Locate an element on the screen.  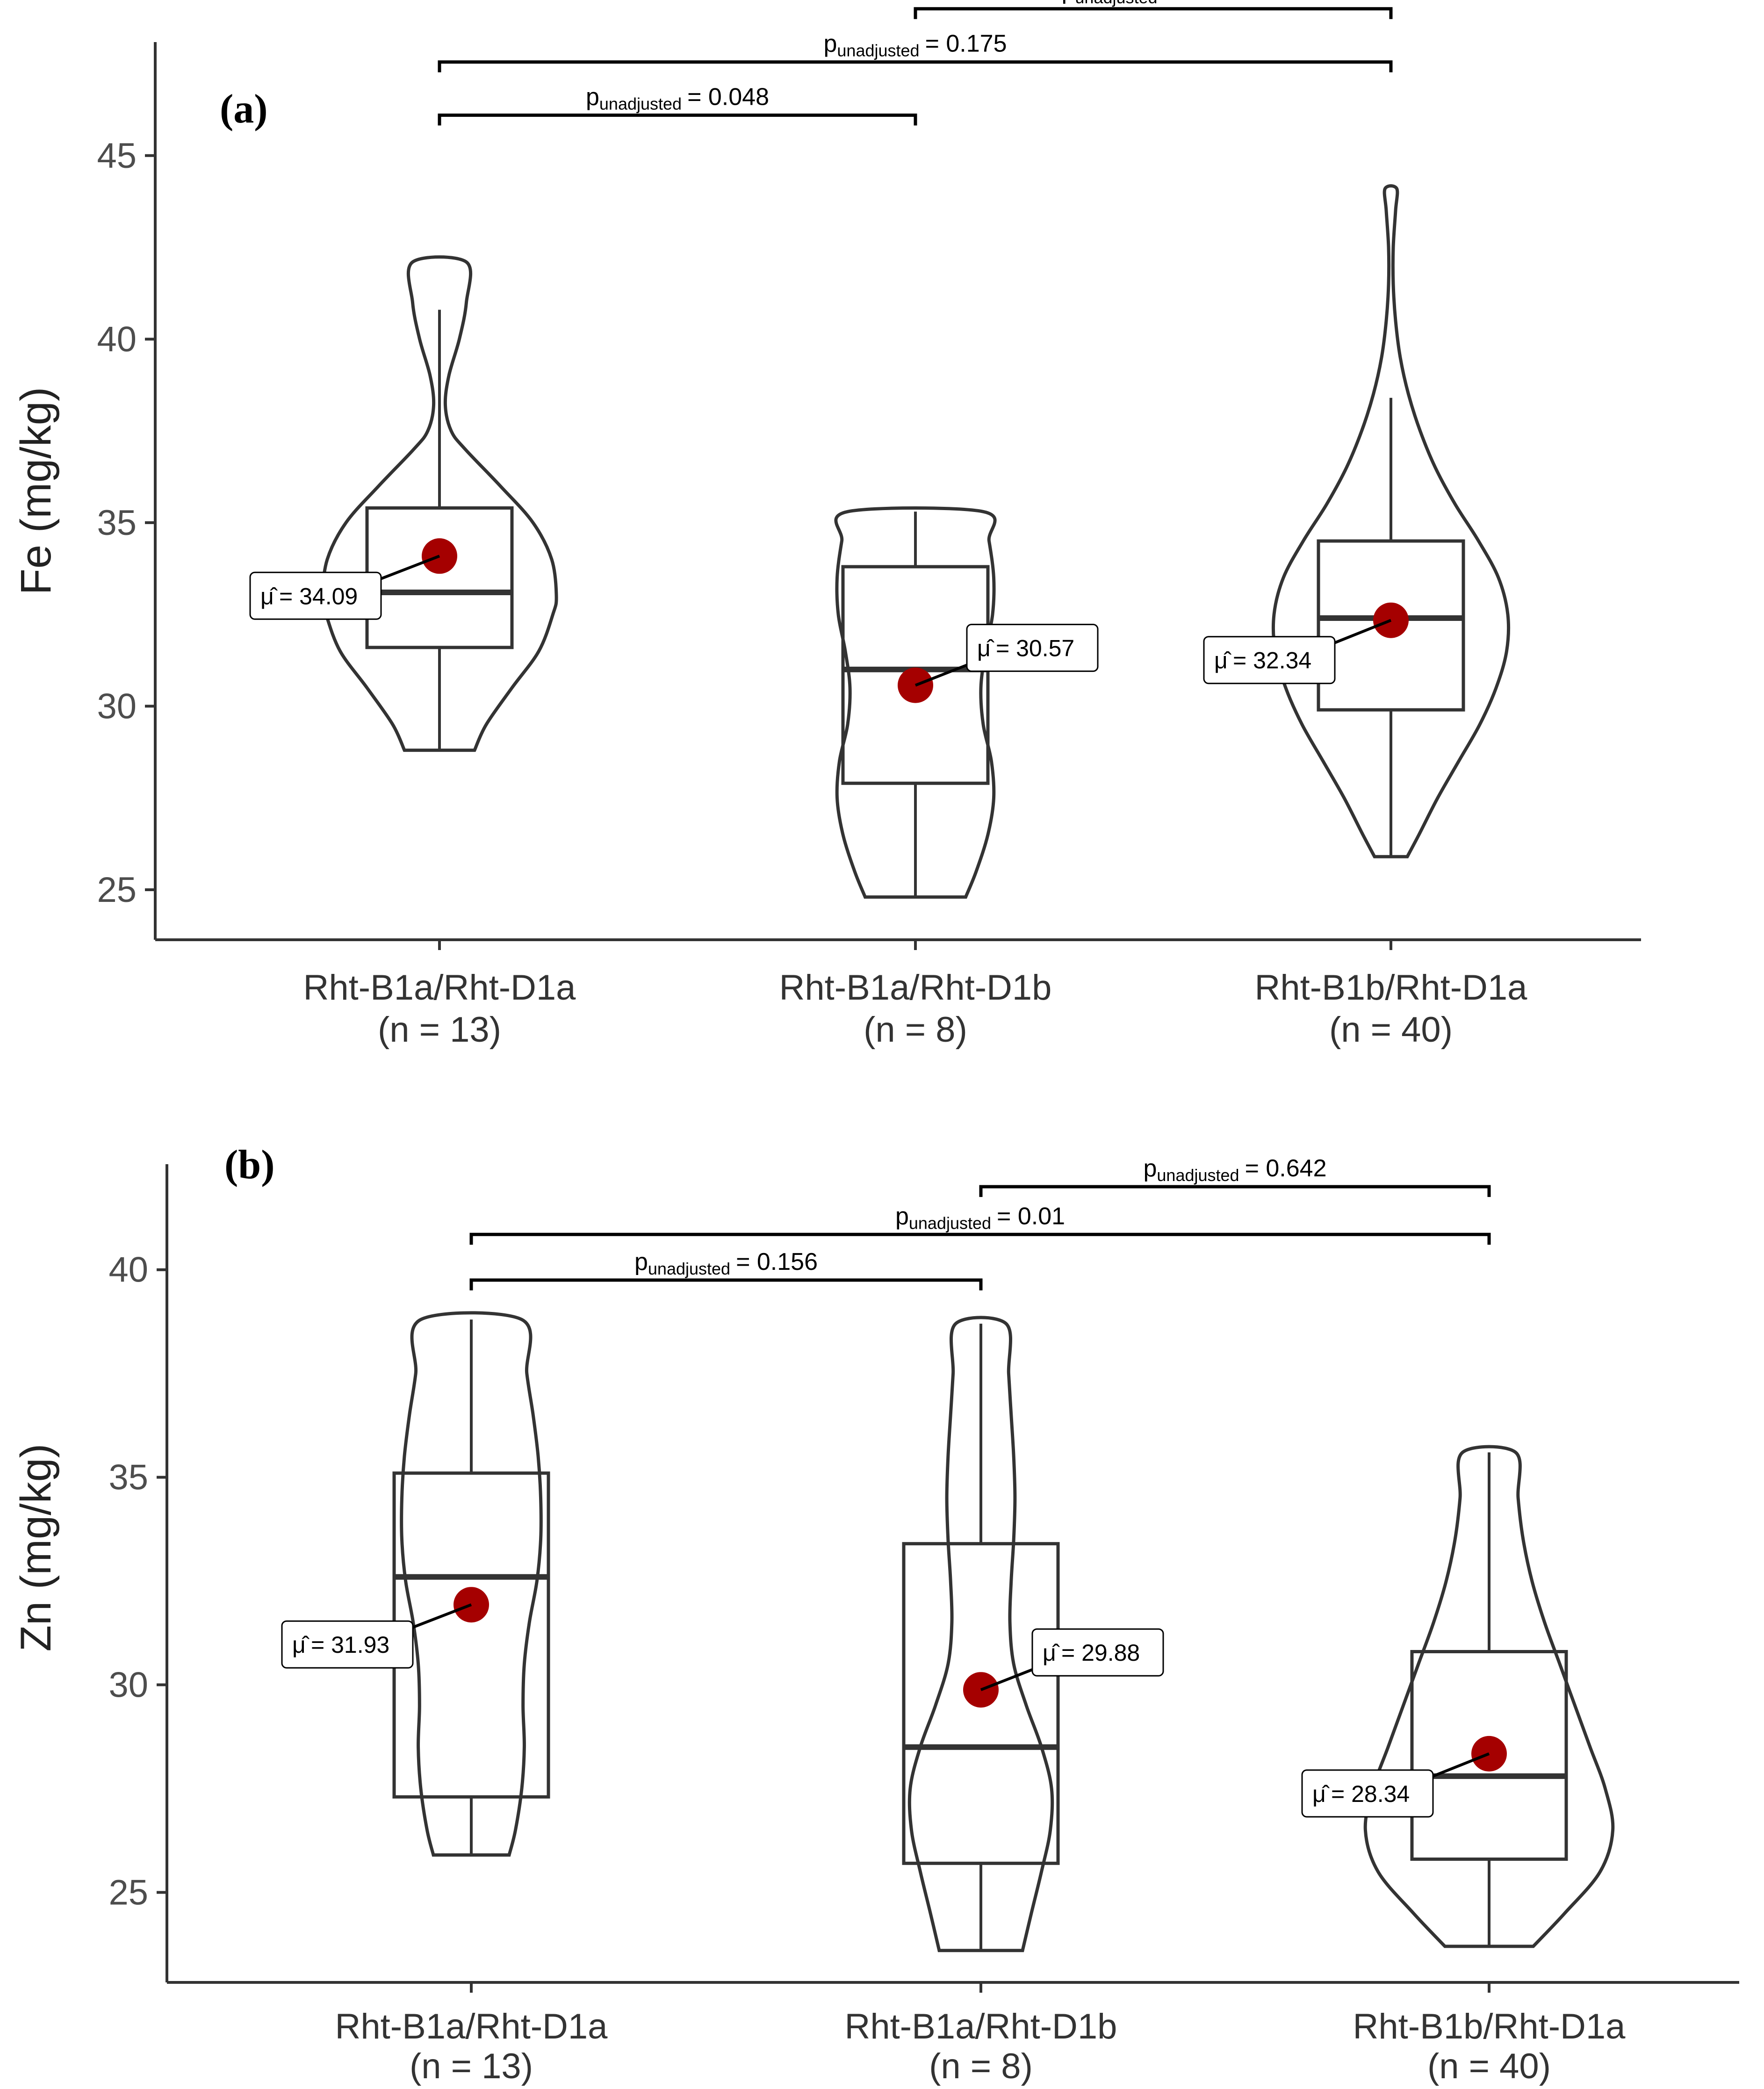
comparison-0: punadjusted = 0.156 is located at coordinates (726, 1269).